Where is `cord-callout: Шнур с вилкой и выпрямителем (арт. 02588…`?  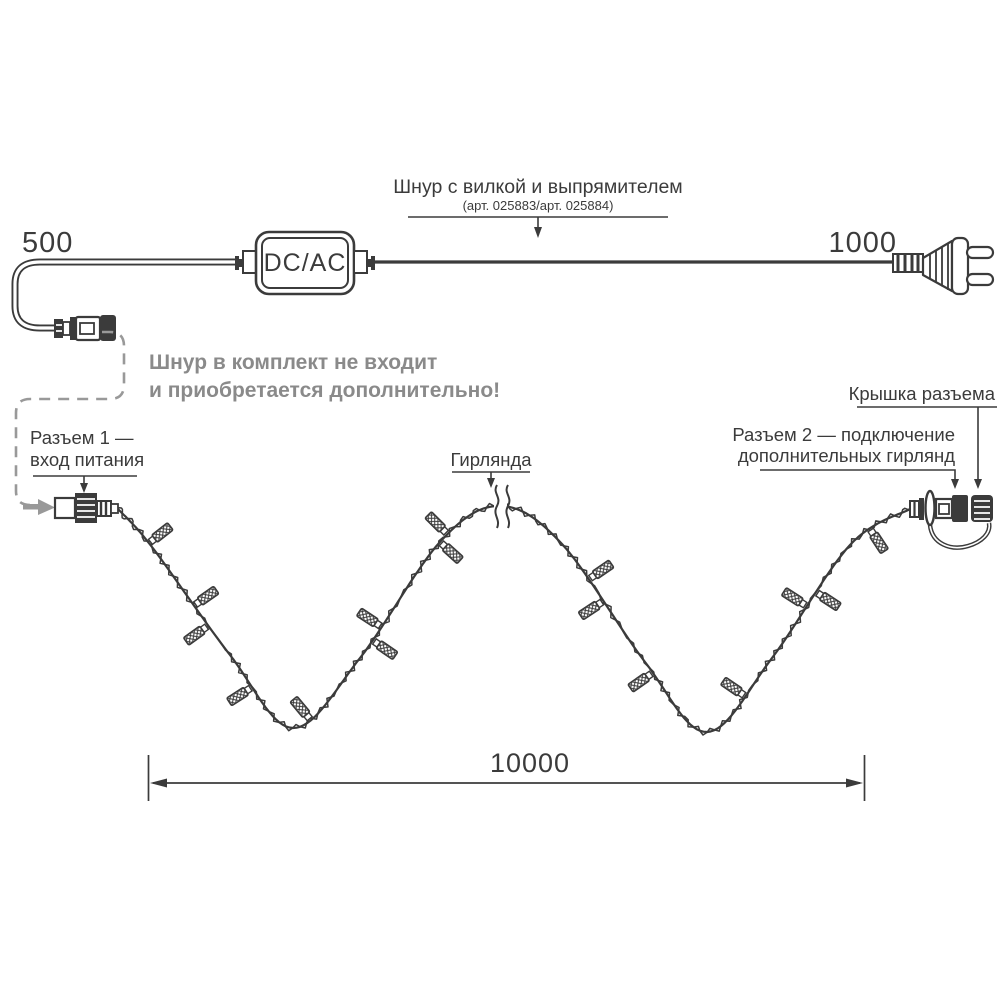 cord-callout: Шнур с вилкой и выпрямителем (арт. 02588… is located at coordinates (538, 207).